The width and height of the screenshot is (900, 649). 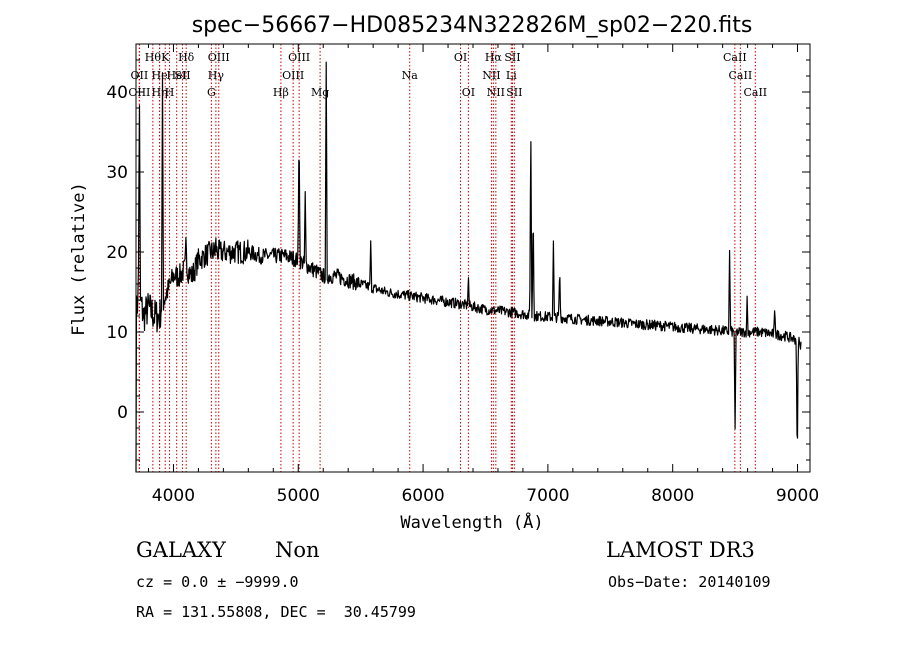 I want to click on spectral-line-label-7: HeI, so click(x=176, y=75).